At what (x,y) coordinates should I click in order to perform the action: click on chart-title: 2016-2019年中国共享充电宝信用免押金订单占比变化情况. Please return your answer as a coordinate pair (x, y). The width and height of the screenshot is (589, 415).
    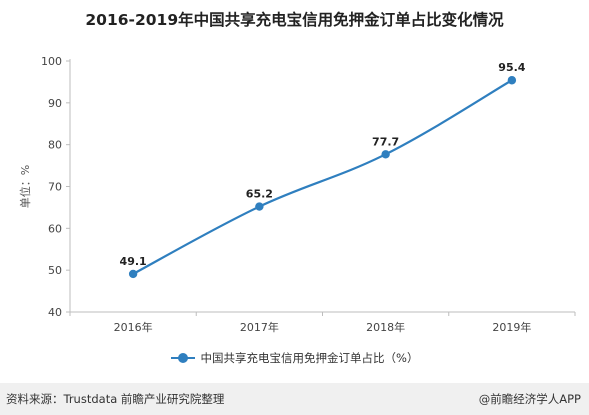
    Looking at the image, I should click on (294, 20).